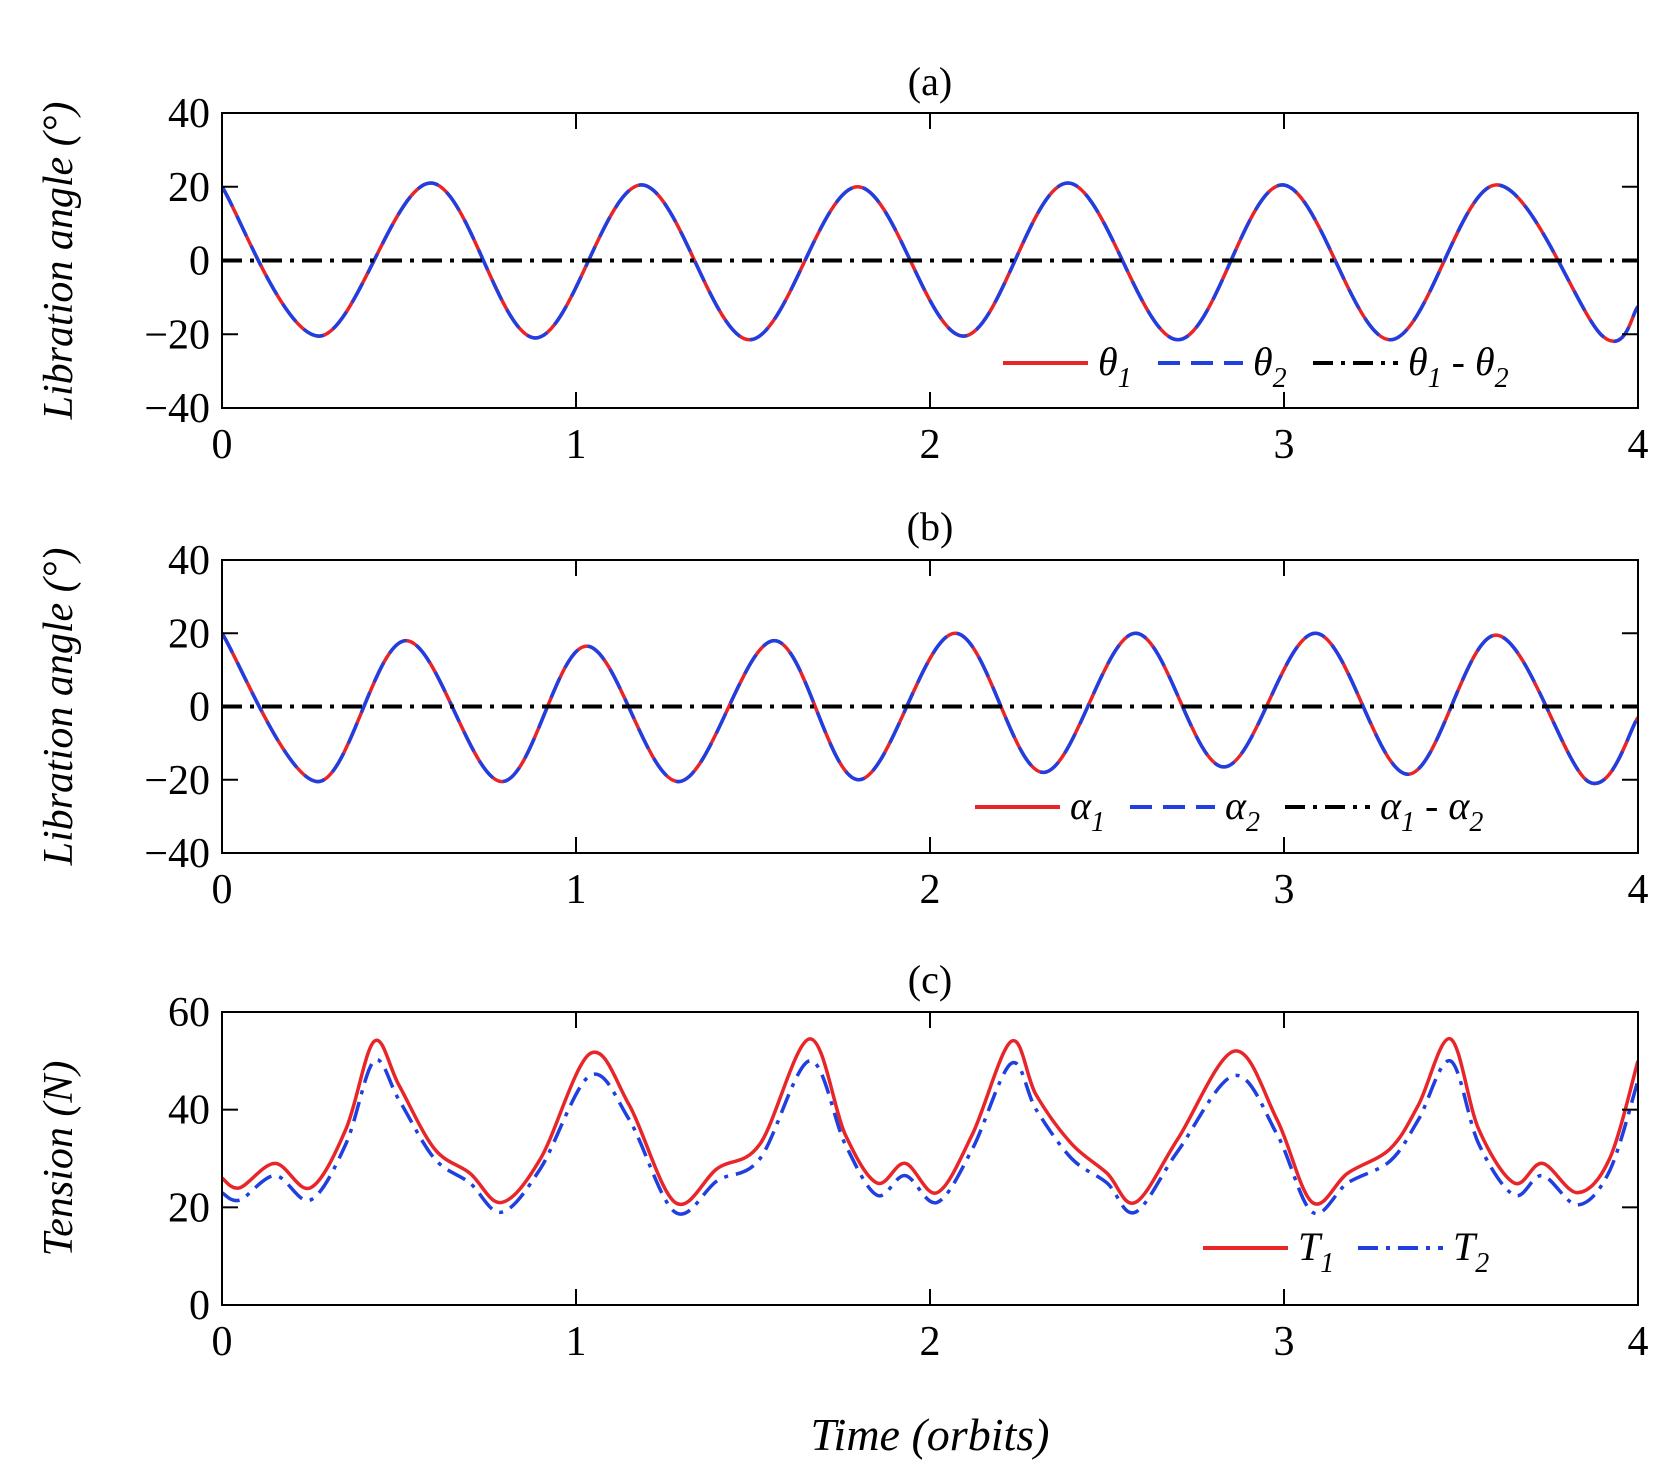 The width and height of the screenshot is (1679, 1469). I want to click on y-tick-label: 60, so click(189, 1013).